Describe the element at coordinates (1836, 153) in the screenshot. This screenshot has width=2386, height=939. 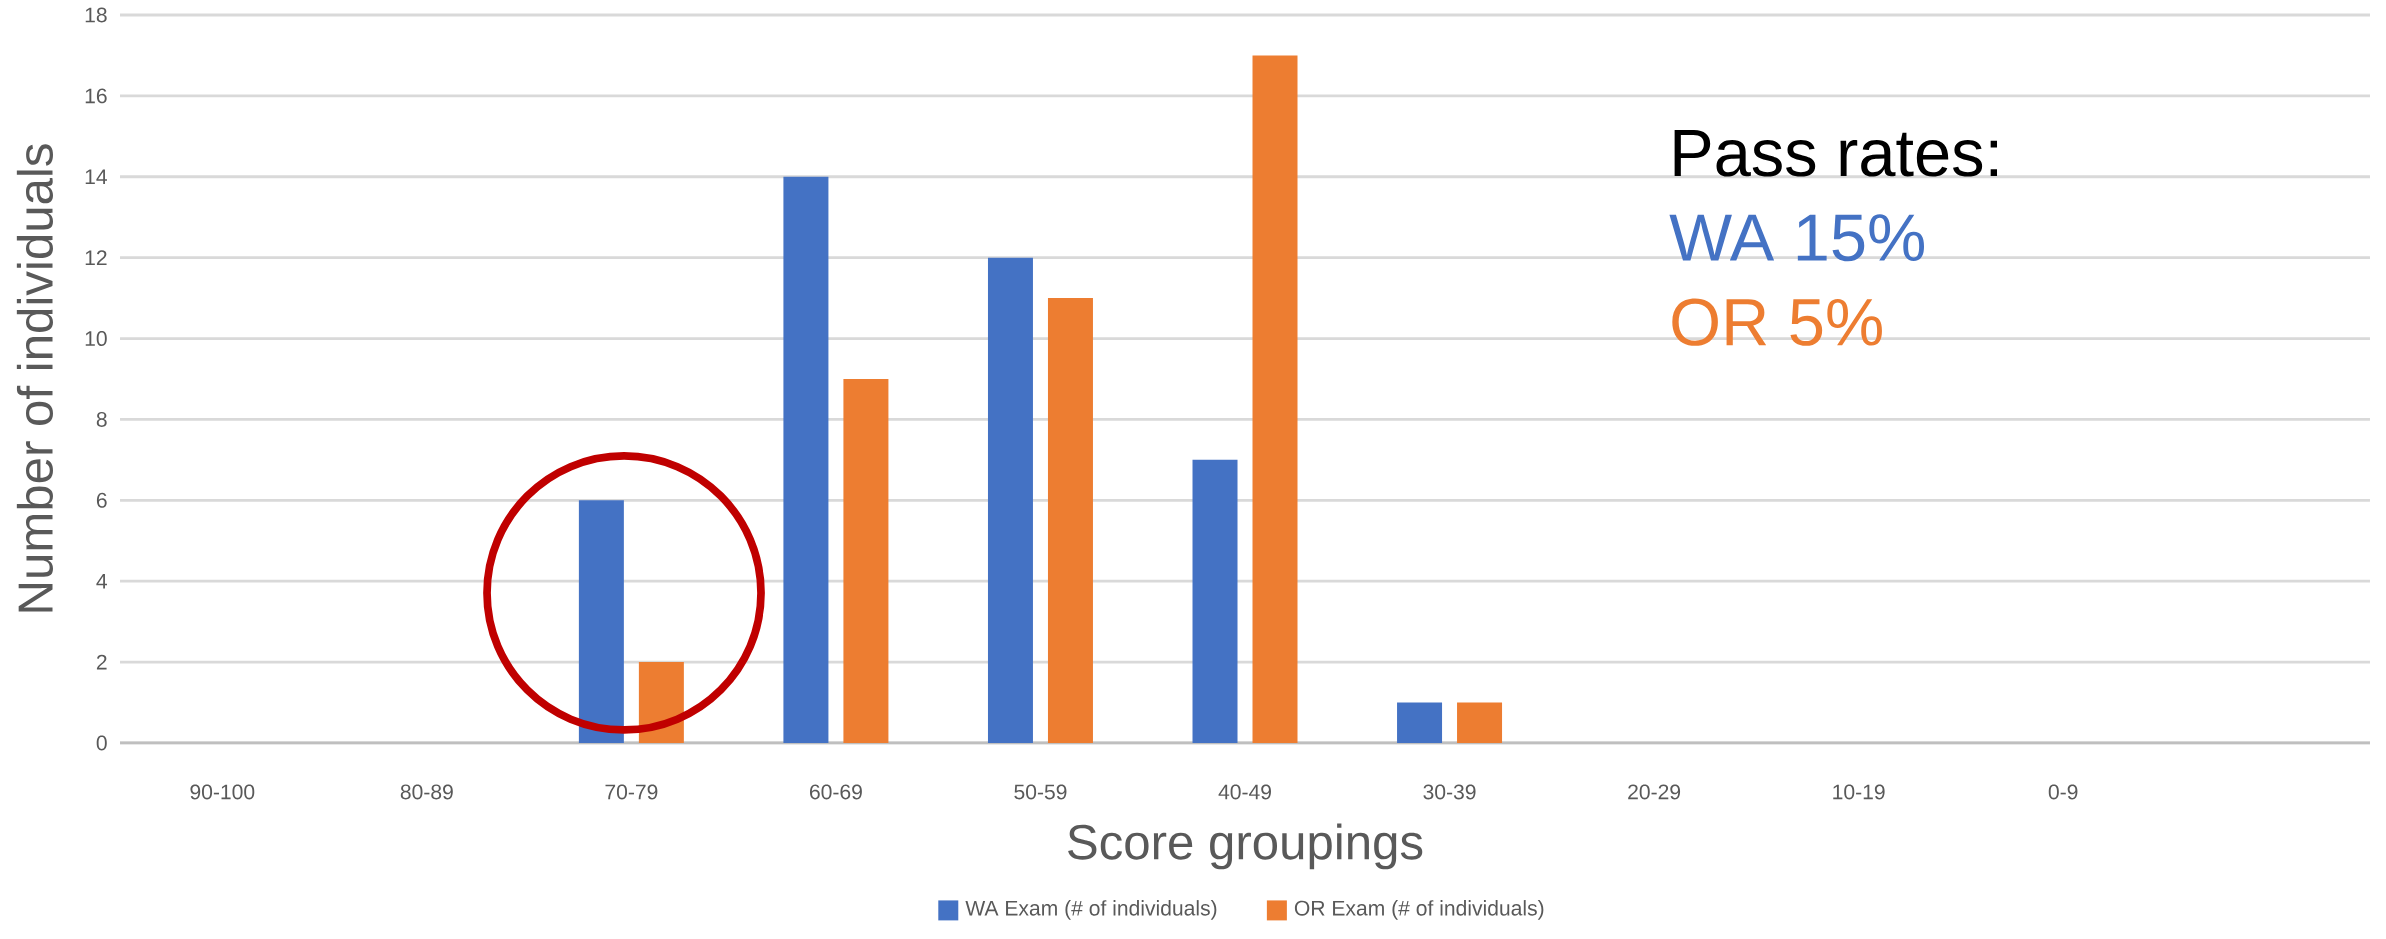
I see `annotation: Pass rates:` at that location.